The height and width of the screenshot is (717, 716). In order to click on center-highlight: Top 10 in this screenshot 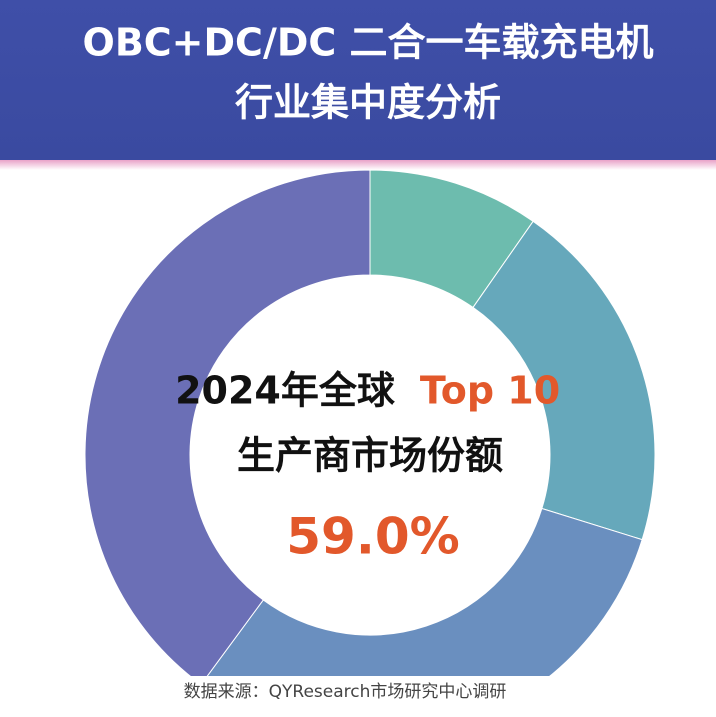, I will do `click(490, 391)`.